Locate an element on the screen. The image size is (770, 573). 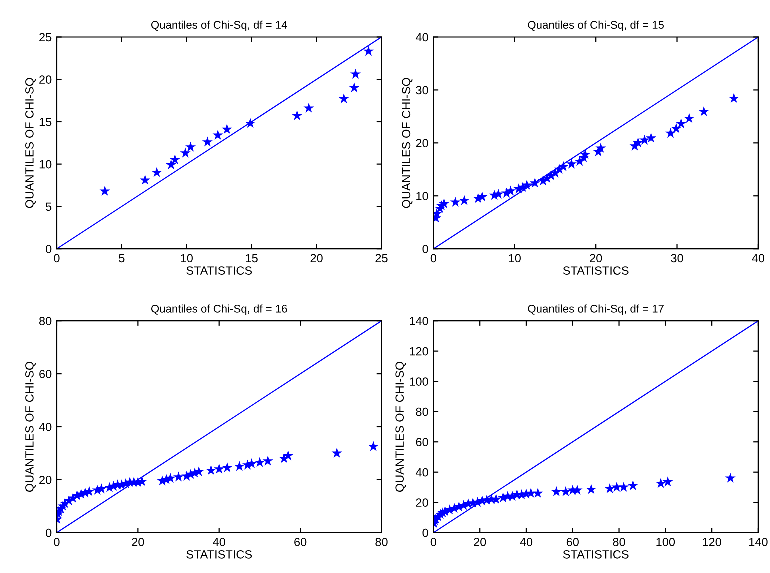
x-tick-label: 15 is located at coordinates (252, 258).